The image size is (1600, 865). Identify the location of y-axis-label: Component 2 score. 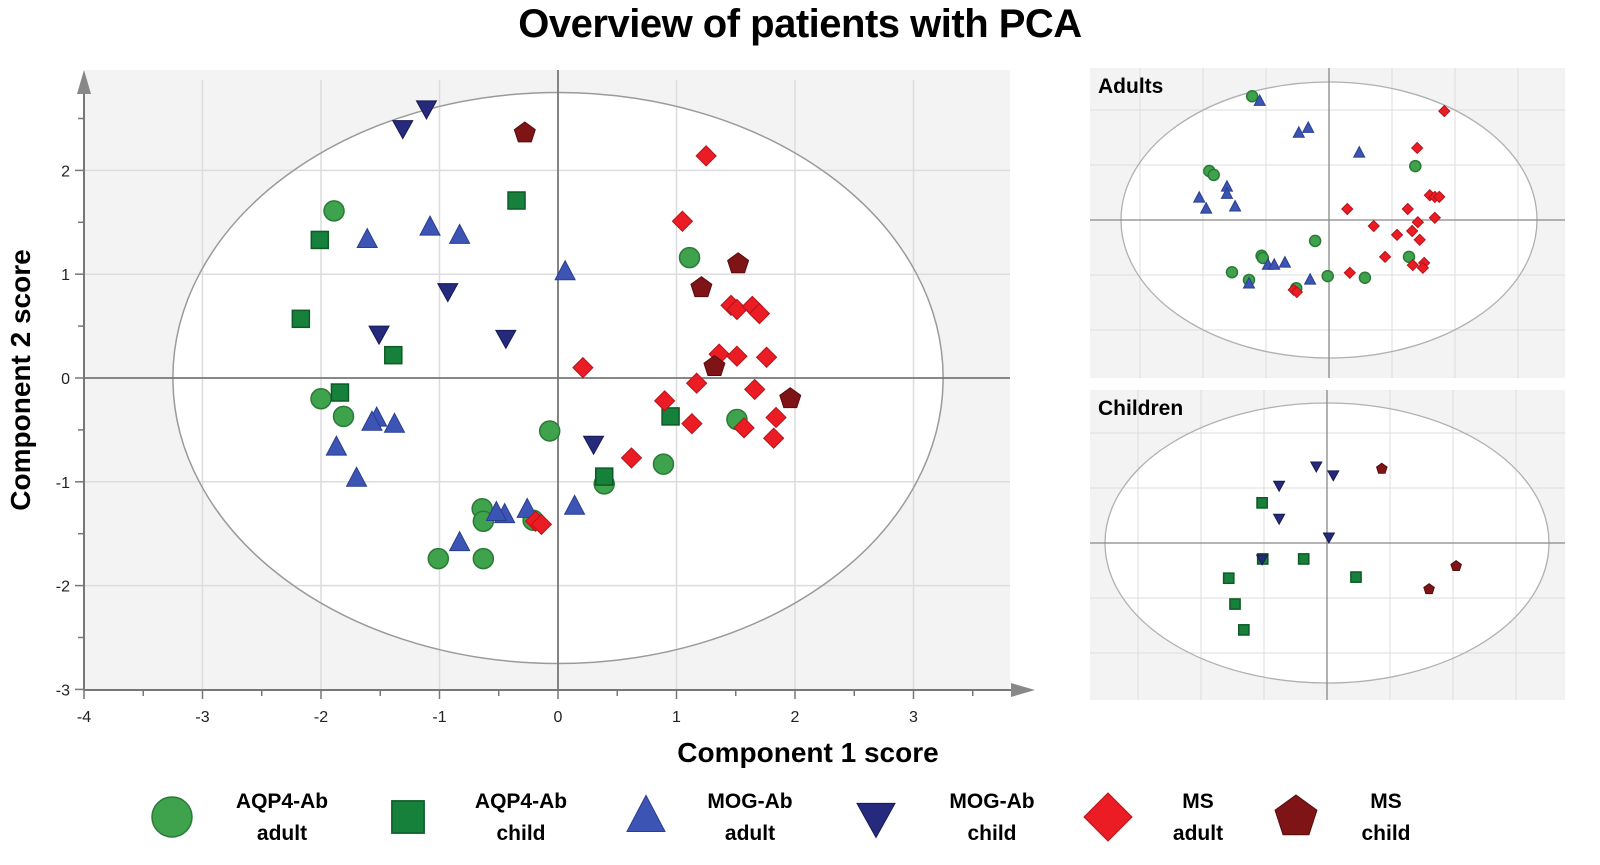
(20, 379).